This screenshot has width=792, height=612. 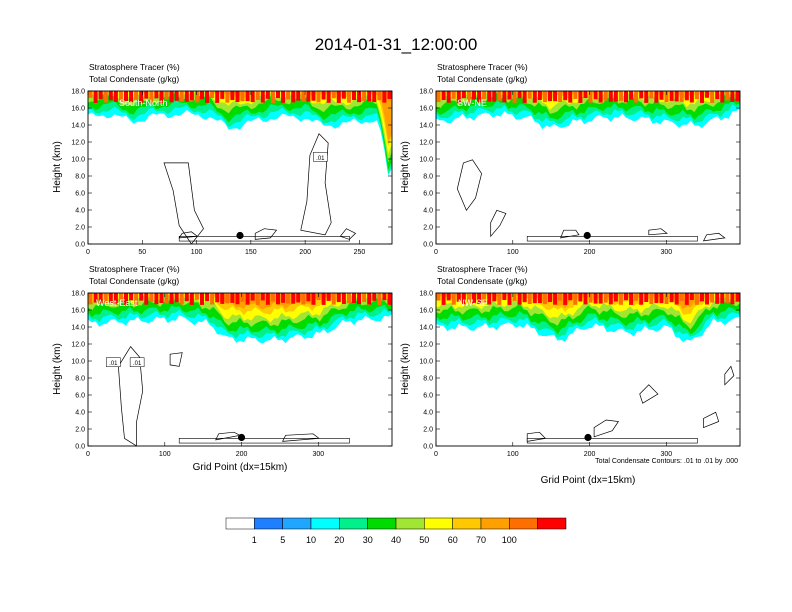 What do you see at coordinates (426, 345) in the screenshot?
I see `y-tick-label: 12.0` at bounding box center [426, 345].